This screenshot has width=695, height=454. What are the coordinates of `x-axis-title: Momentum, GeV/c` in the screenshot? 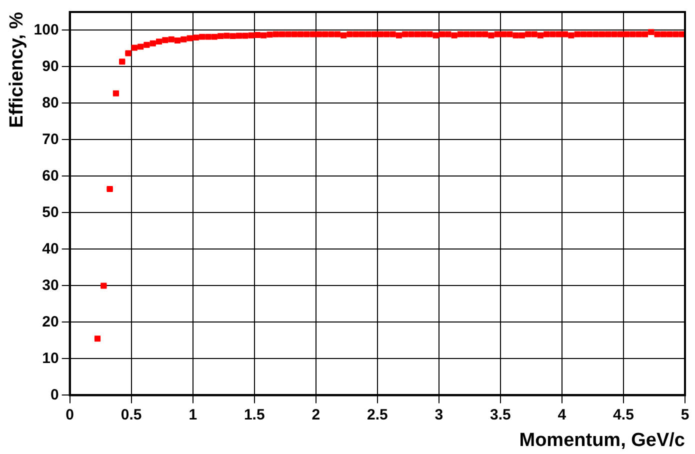 It's located at (602, 440).